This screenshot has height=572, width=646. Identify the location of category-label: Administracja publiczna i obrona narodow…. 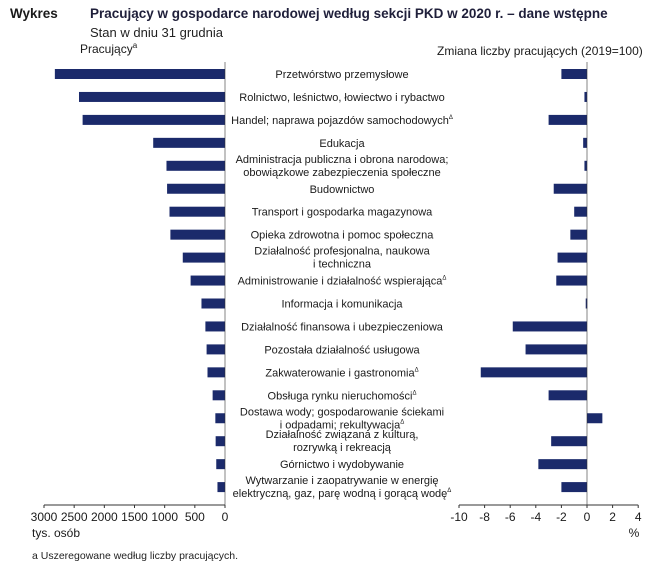
(342, 166).